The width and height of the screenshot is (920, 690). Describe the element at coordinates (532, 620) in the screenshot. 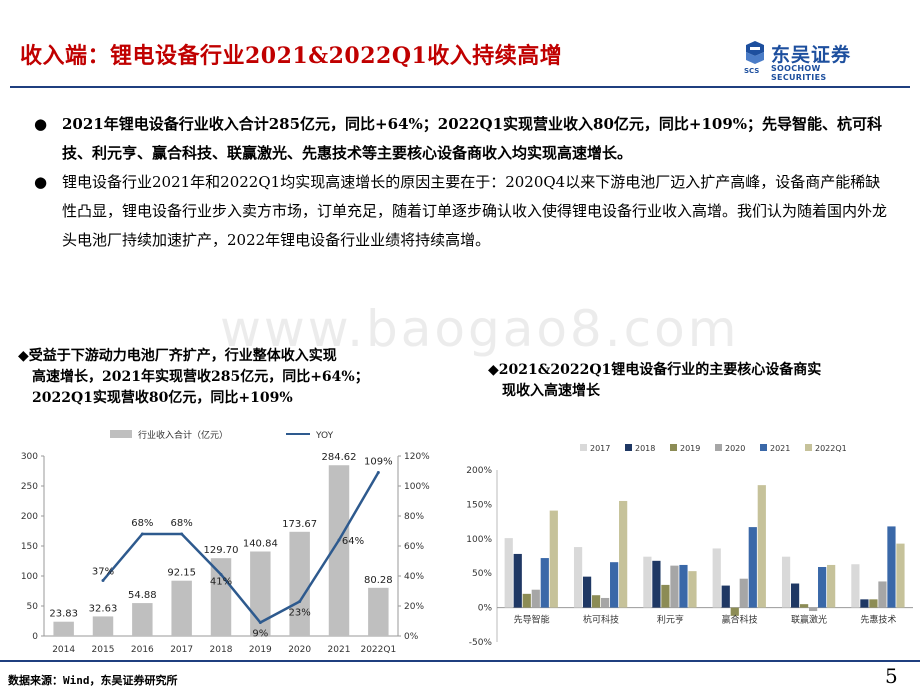

I see `x-tick-label: 先导智能` at that location.